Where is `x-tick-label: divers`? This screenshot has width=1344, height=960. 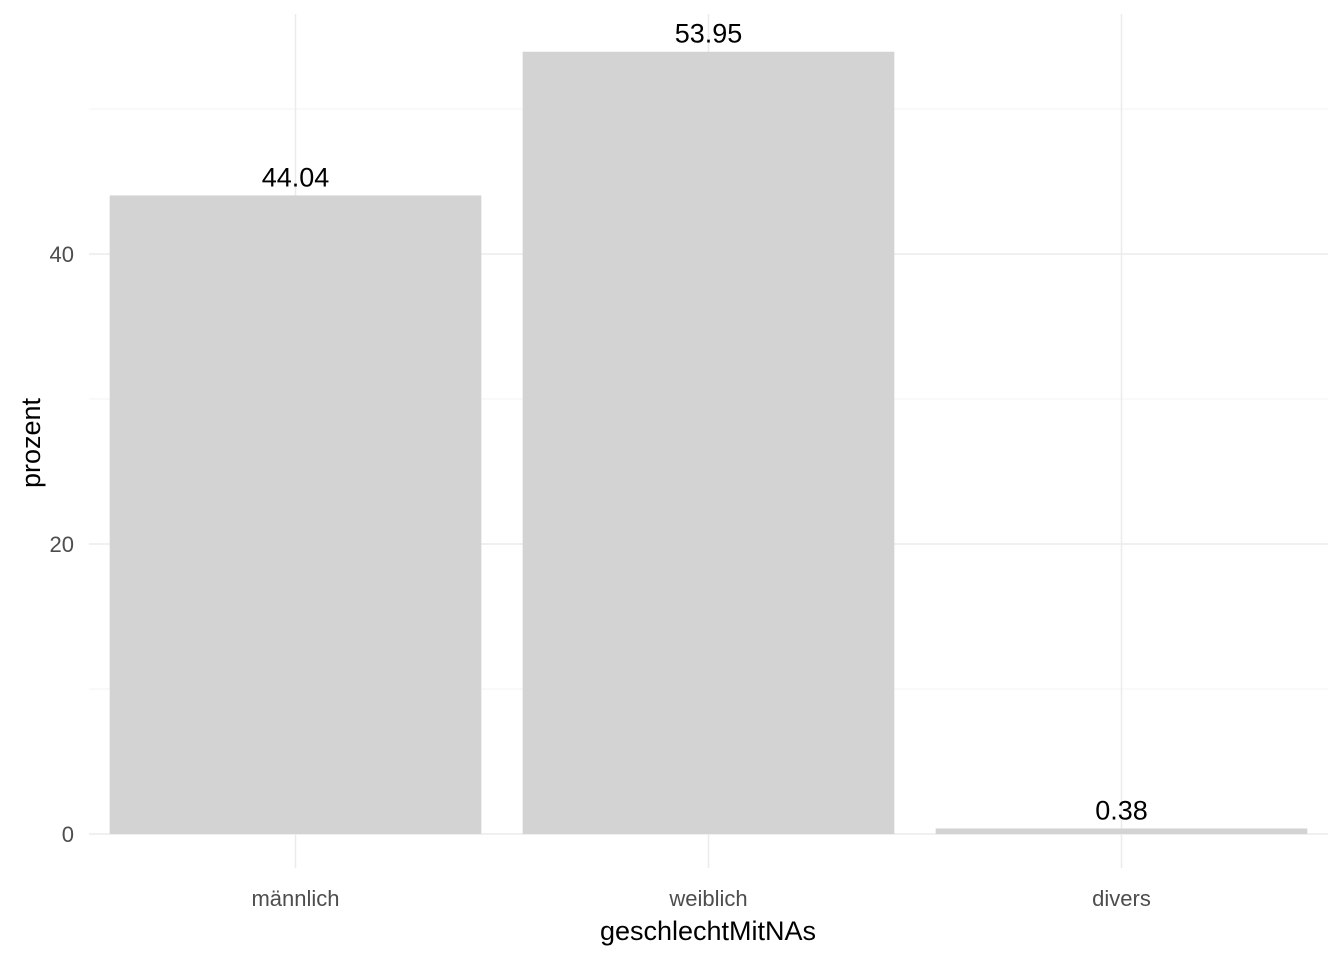
x-tick-label: divers is located at coordinates (1121, 898).